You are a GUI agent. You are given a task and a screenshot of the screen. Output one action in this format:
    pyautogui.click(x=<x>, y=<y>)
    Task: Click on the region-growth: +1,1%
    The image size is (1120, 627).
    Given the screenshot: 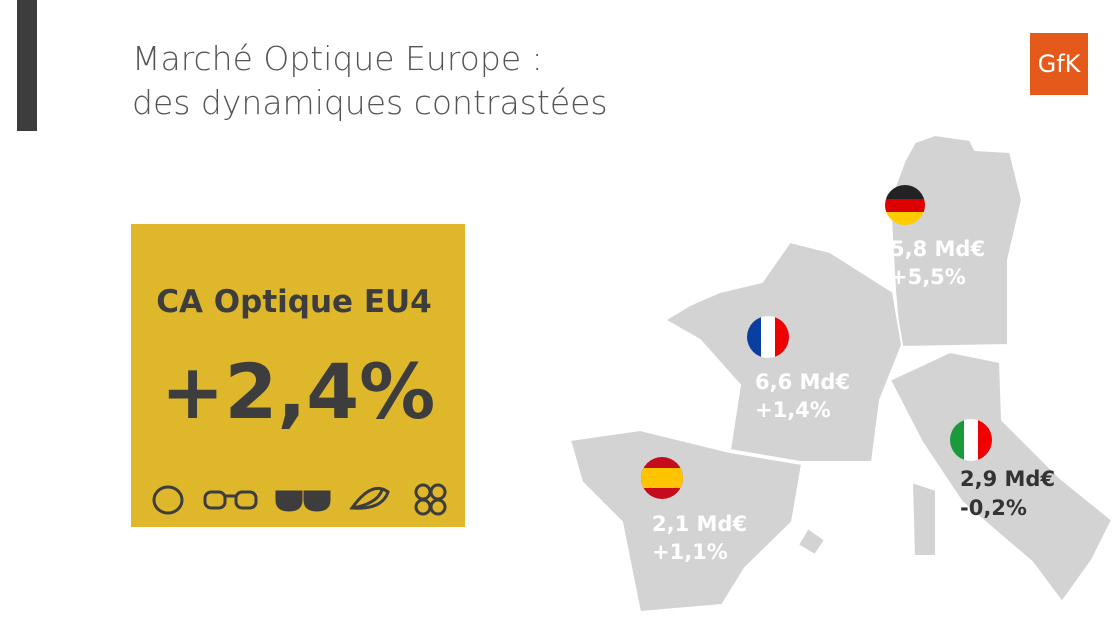 What is the action you would take?
    pyautogui.click(x=690, y=552)
    